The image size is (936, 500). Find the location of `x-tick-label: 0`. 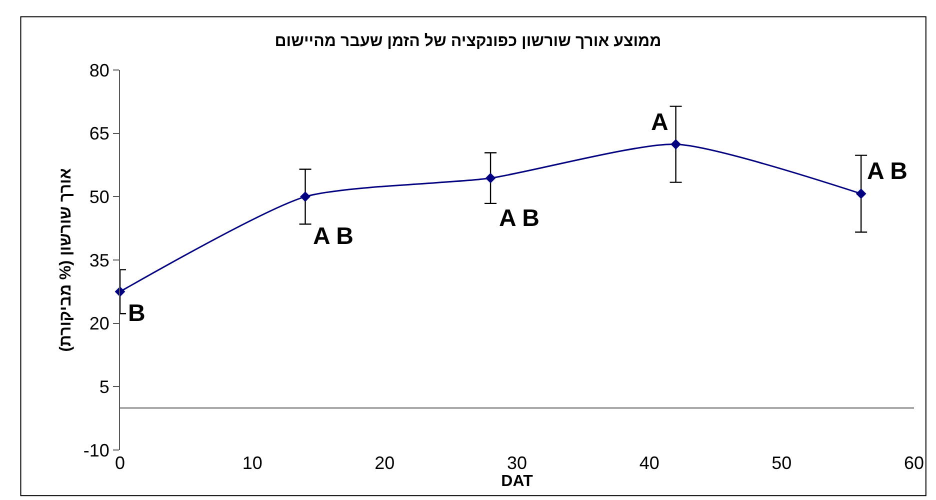

x-tick-label: 0 is located at coordinates (120, 463).